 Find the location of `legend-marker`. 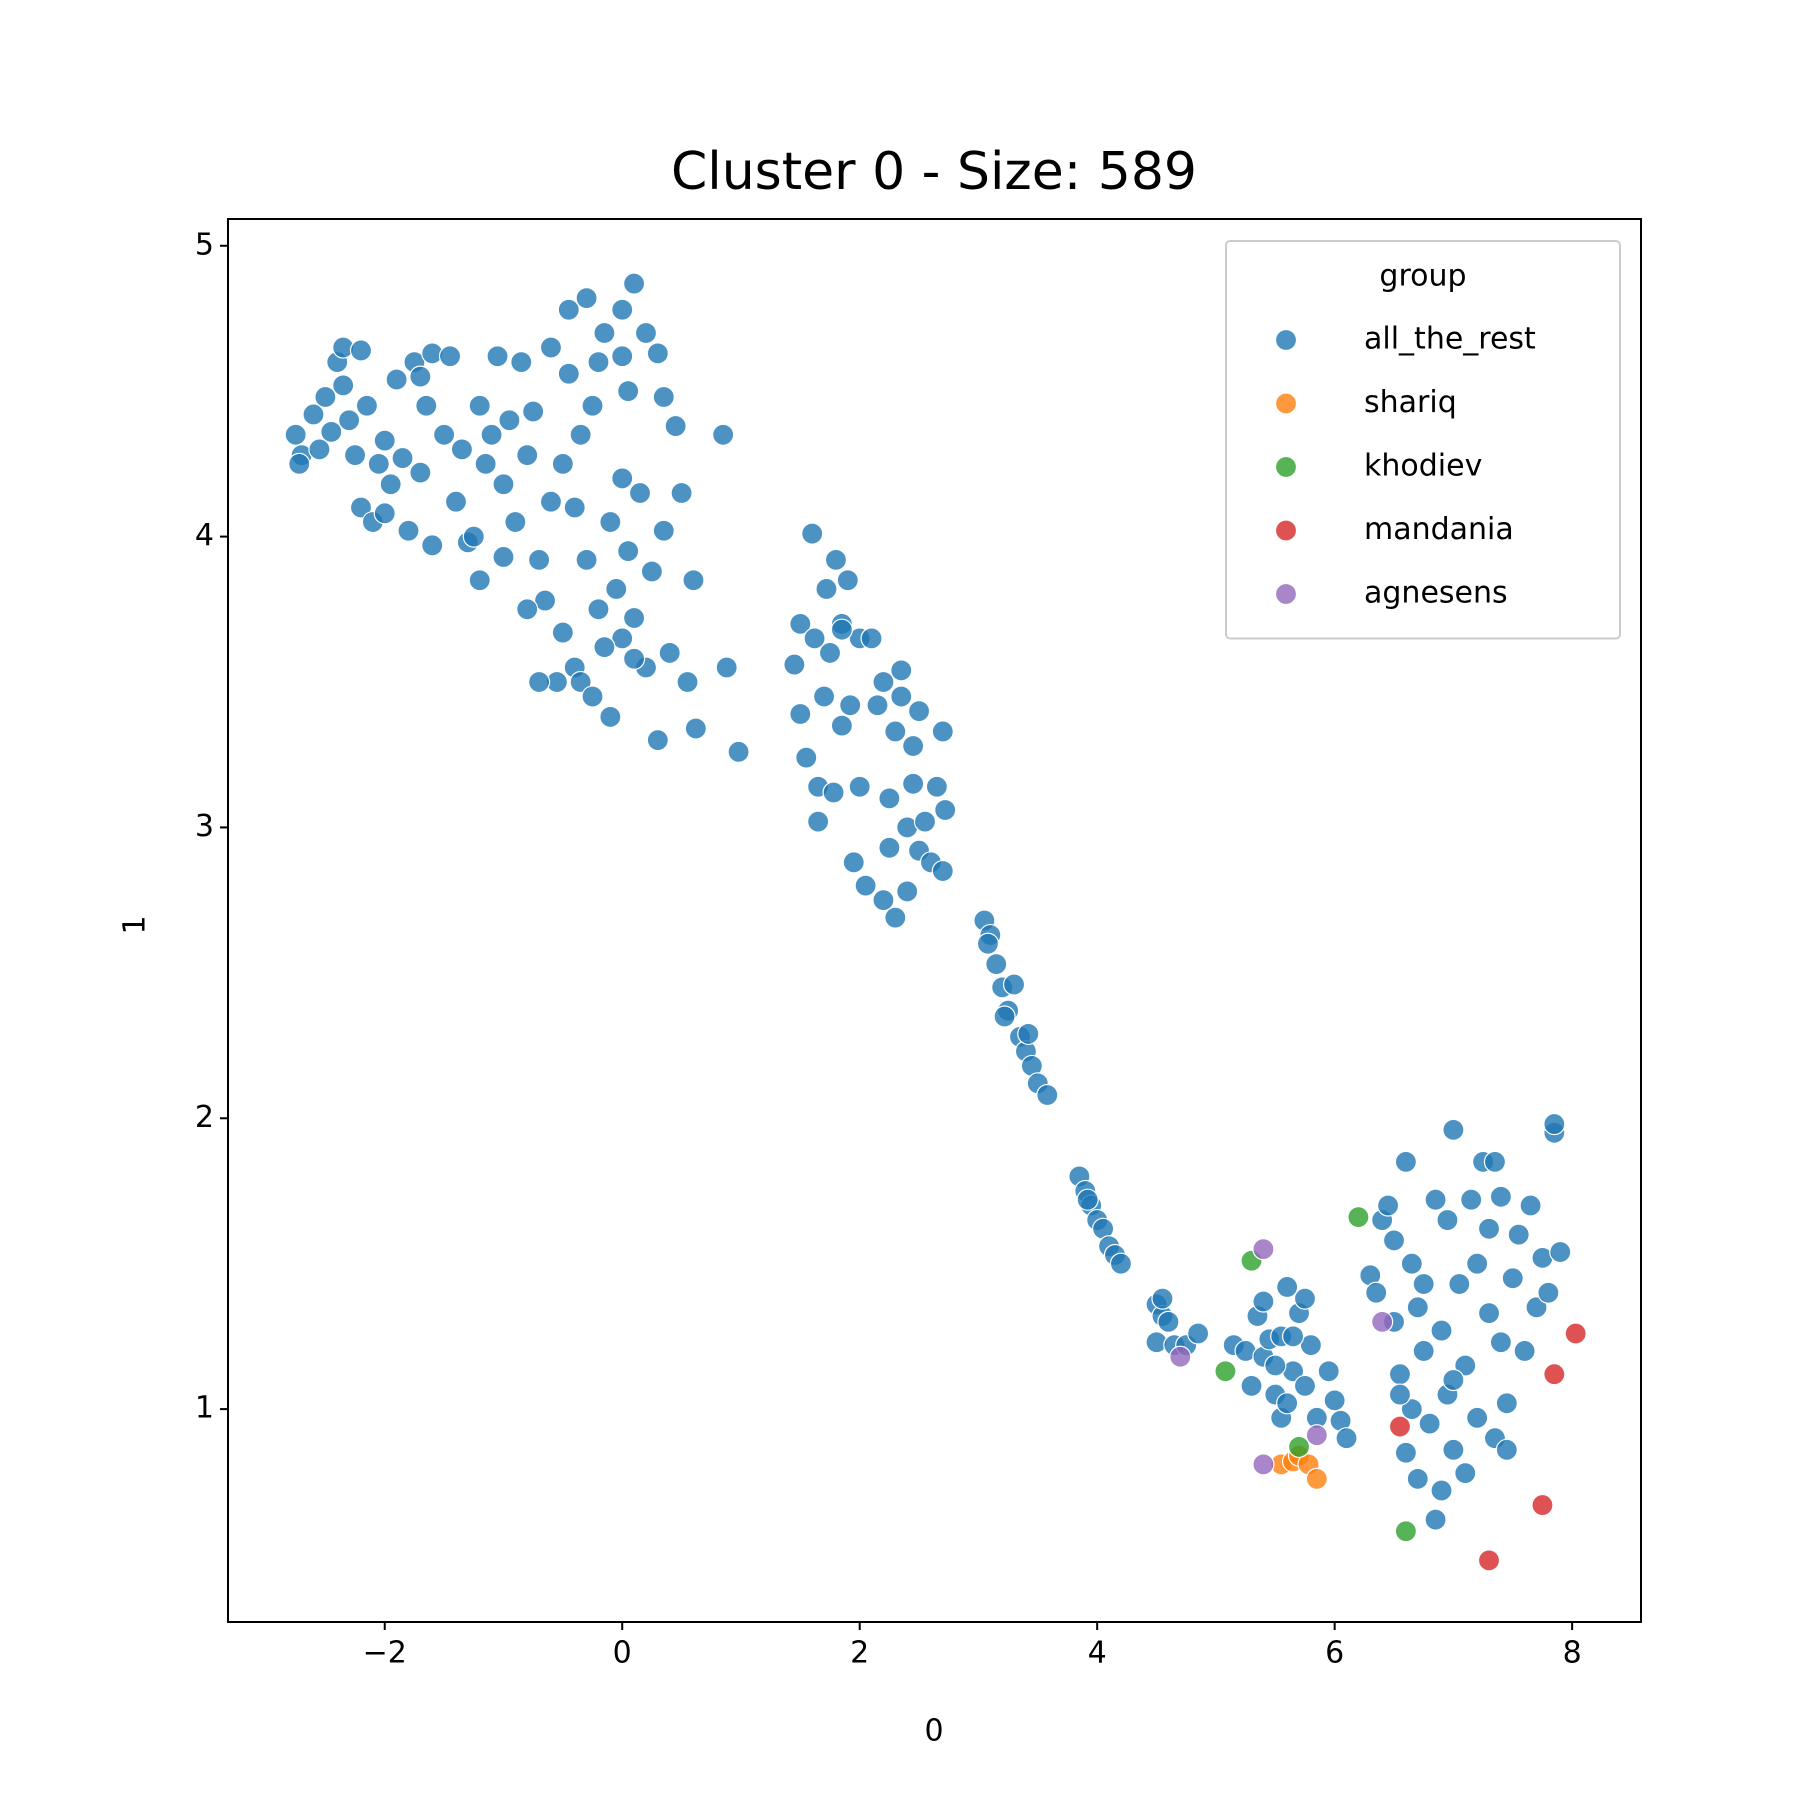

legend-marker is located at coordinates (1286, 340).